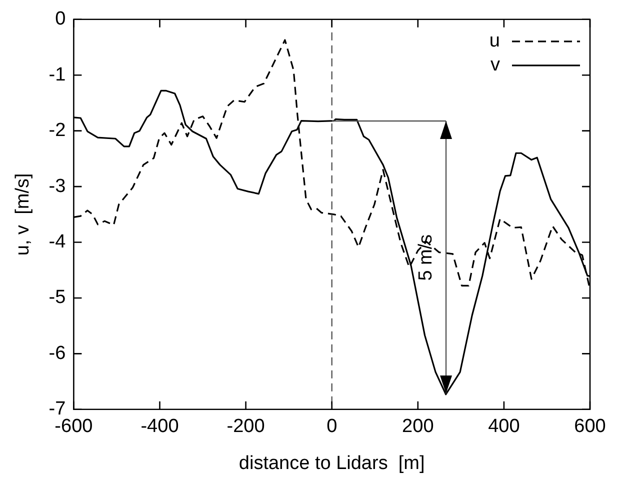  What do you see at coordinates (23, 214) in the screenshot?
I see `y-axis-title: u, v [m/s]` at bounding box center [23, 214].